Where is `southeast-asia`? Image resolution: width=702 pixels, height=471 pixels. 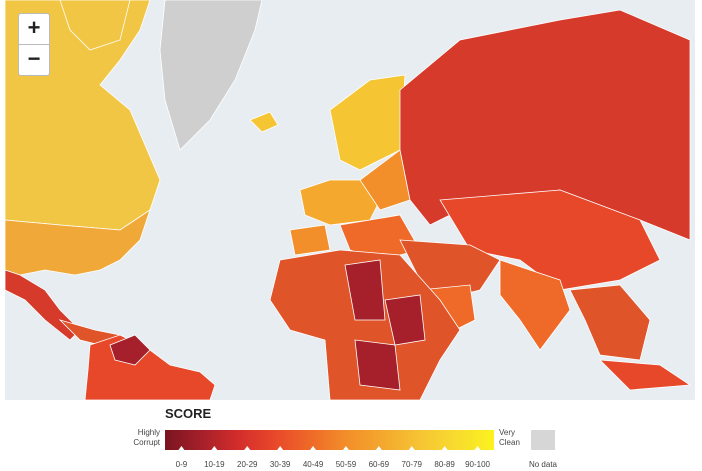
southeast-asia is located at coordinates (610, 322).